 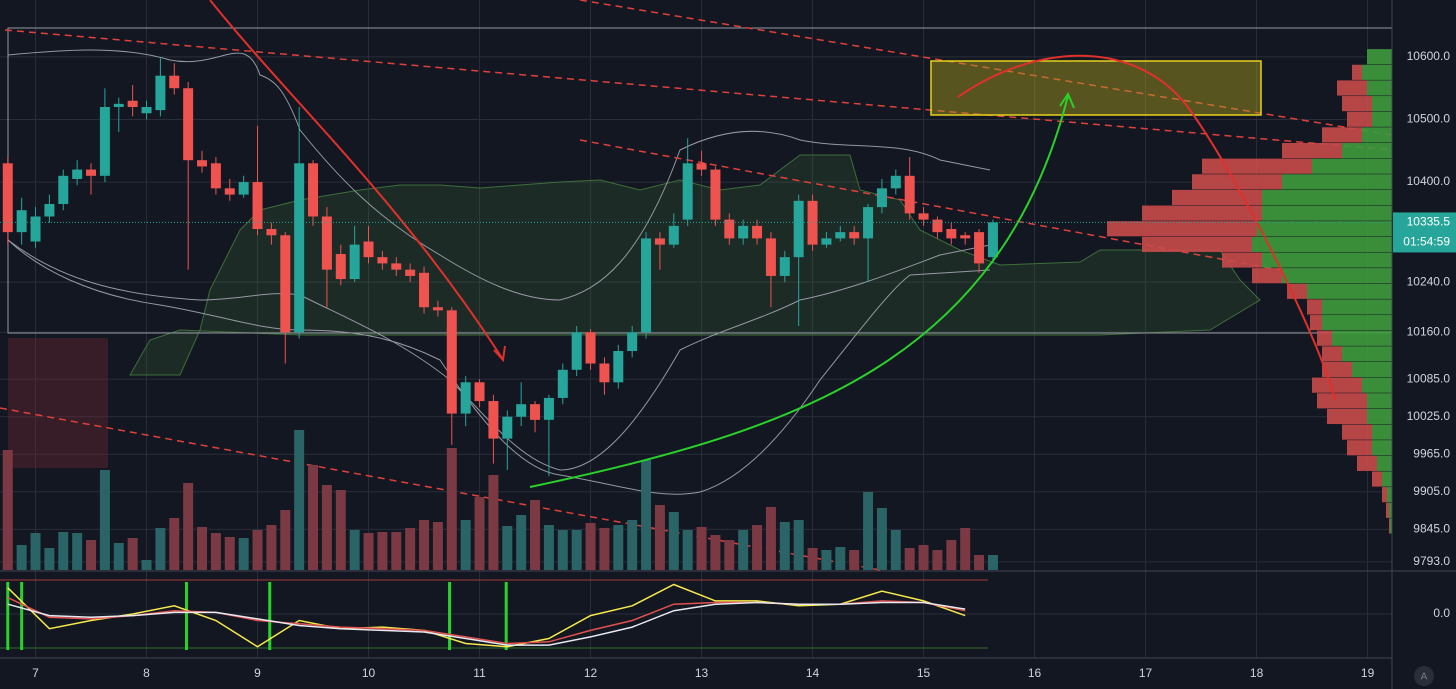 What do you see at coordinates (1035, 673) in the screenshot?
I see `x-tick-label: 16` at bounding box center [1035, 673].